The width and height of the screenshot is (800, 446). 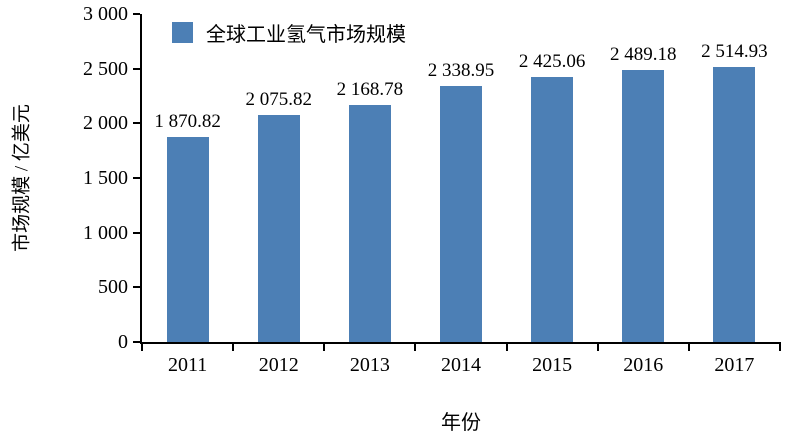 What do you see at coordinates (461, 71) in the screenshot?
I see `bar-value-label: 2 338.95` at bounding box center [461, 71].